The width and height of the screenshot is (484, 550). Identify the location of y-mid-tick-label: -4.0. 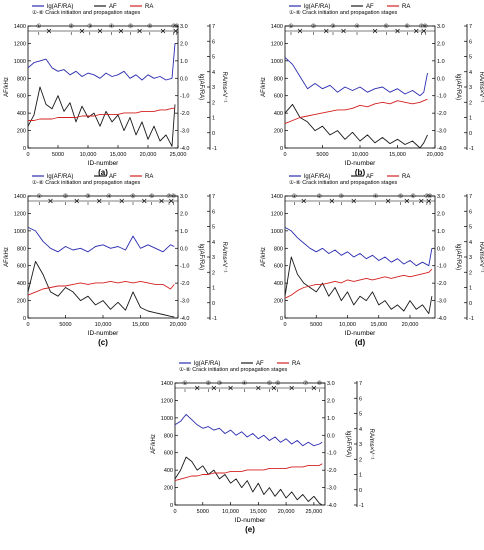
(441, 319).